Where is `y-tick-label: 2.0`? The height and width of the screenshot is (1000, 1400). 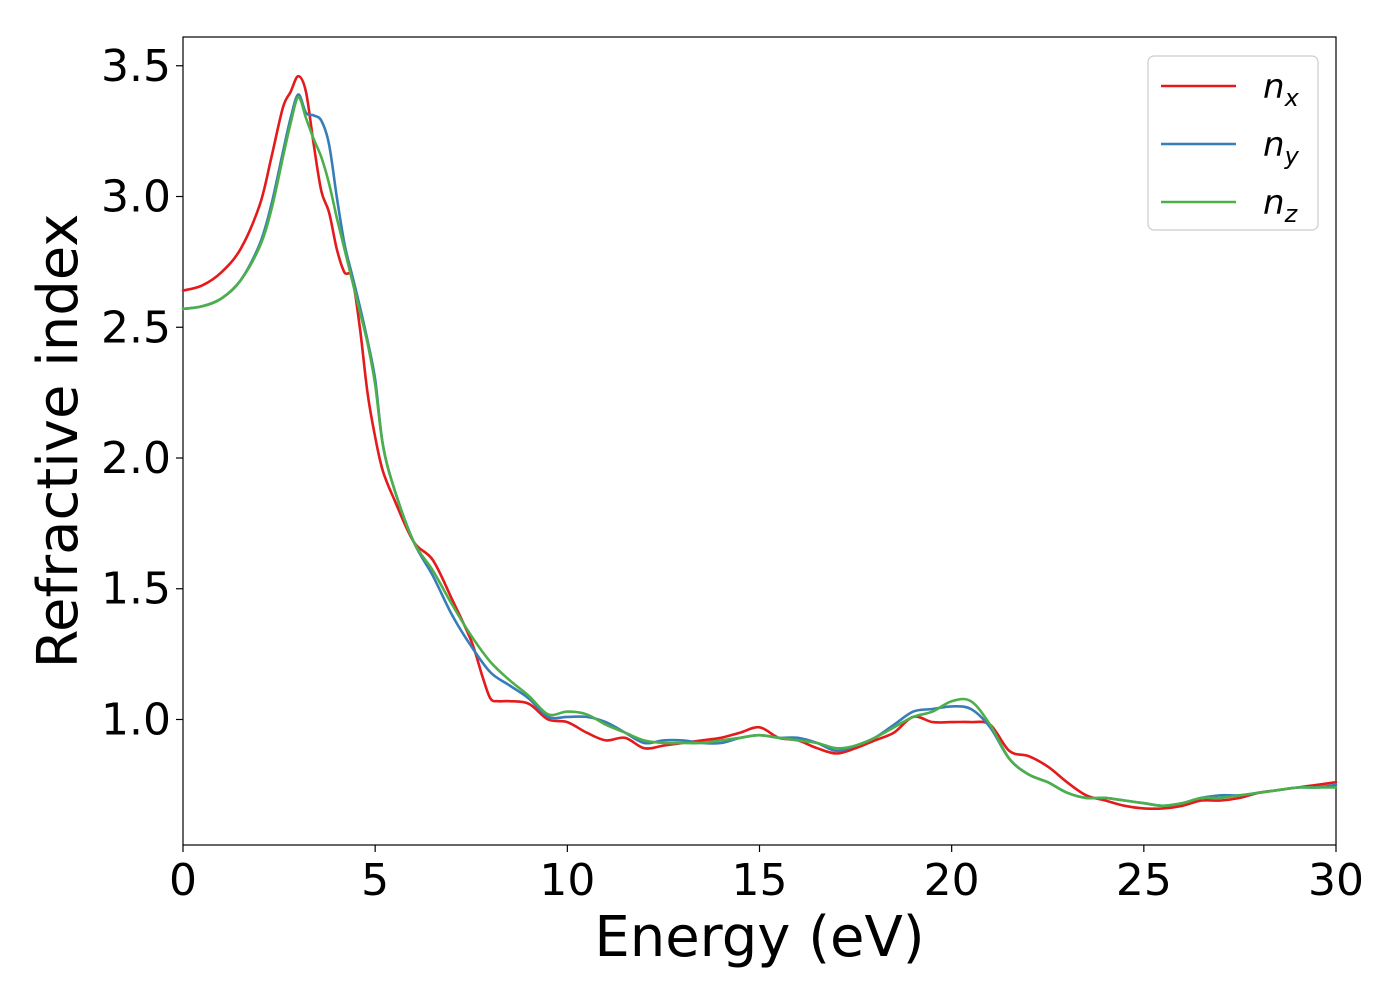
y-tick-label: 2.0 is located at coordinates (136, 458).